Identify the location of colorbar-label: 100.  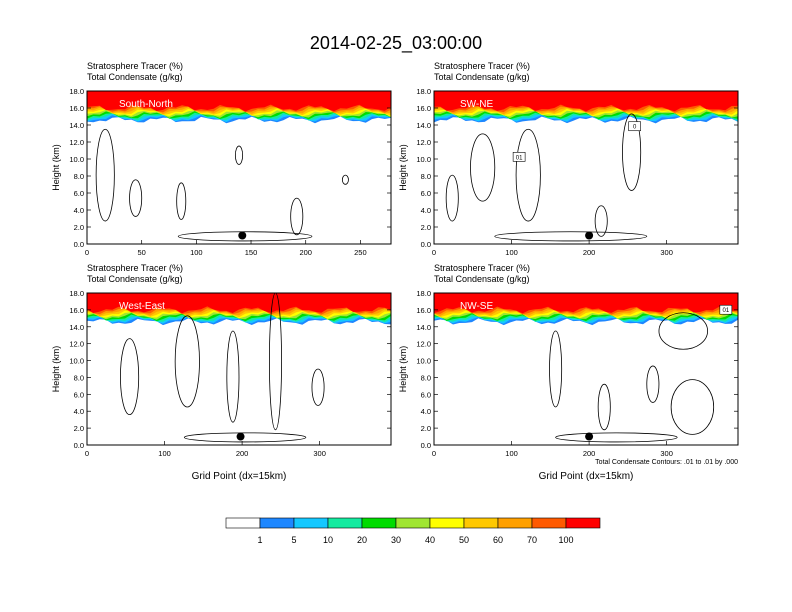
(565, 540).